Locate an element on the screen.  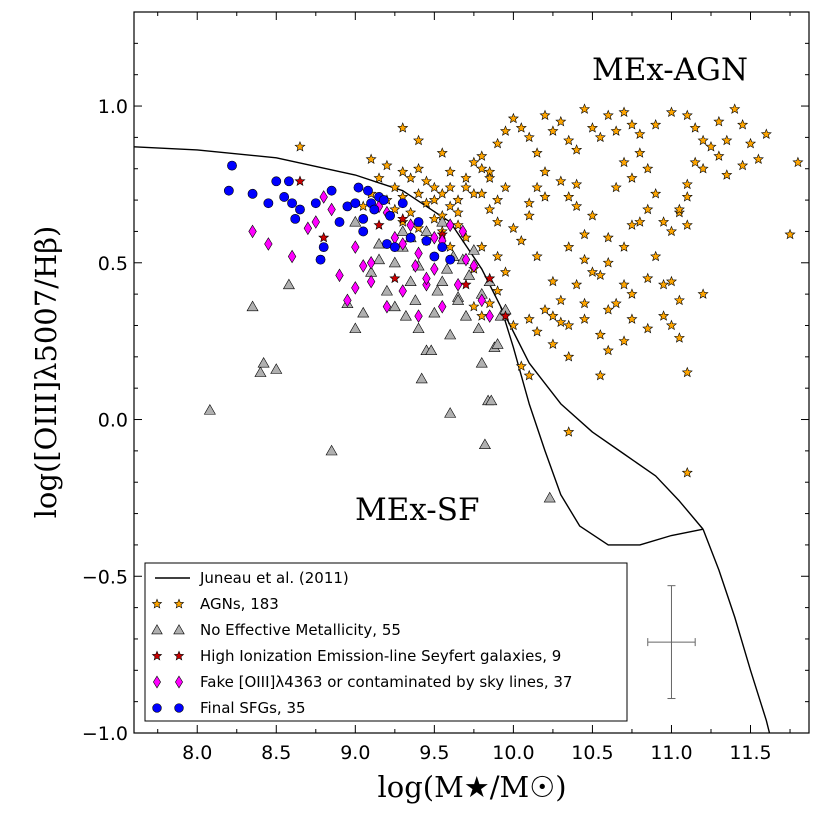
x-tick-label: 8.0 is located at coordinates (197, 753).